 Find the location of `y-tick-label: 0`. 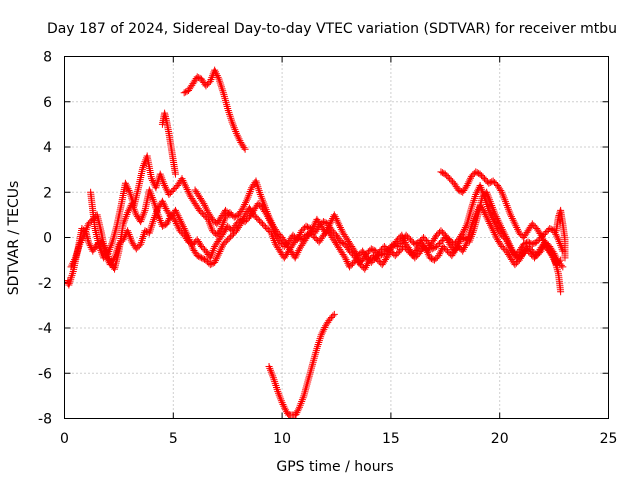

y-tick-label: 0 is located at coordinates (47, 239).